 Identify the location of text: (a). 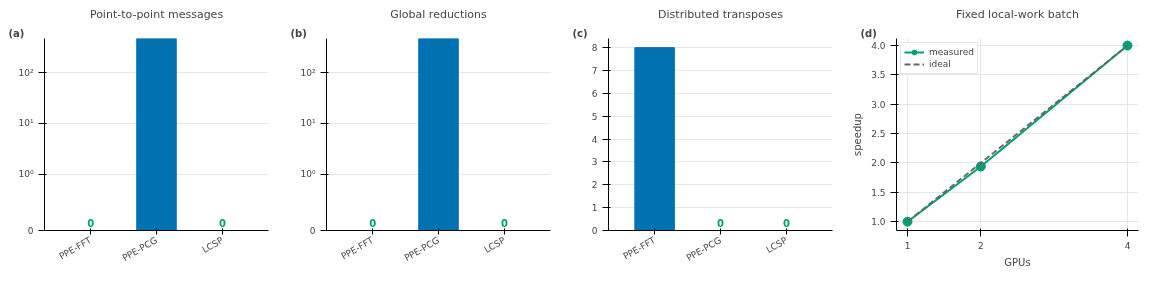
(16, 33).